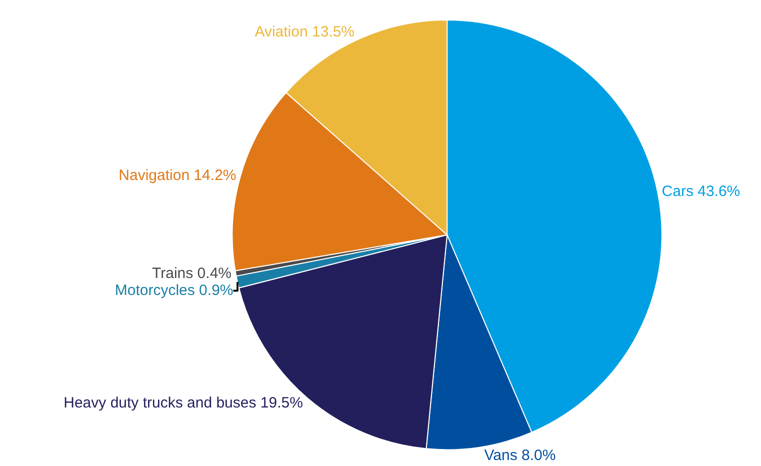  Describe the element at coordinates (183, 403) in the screenshot. I see `slice-label: Heavy duty trucks and buses 19.5%` at that location.